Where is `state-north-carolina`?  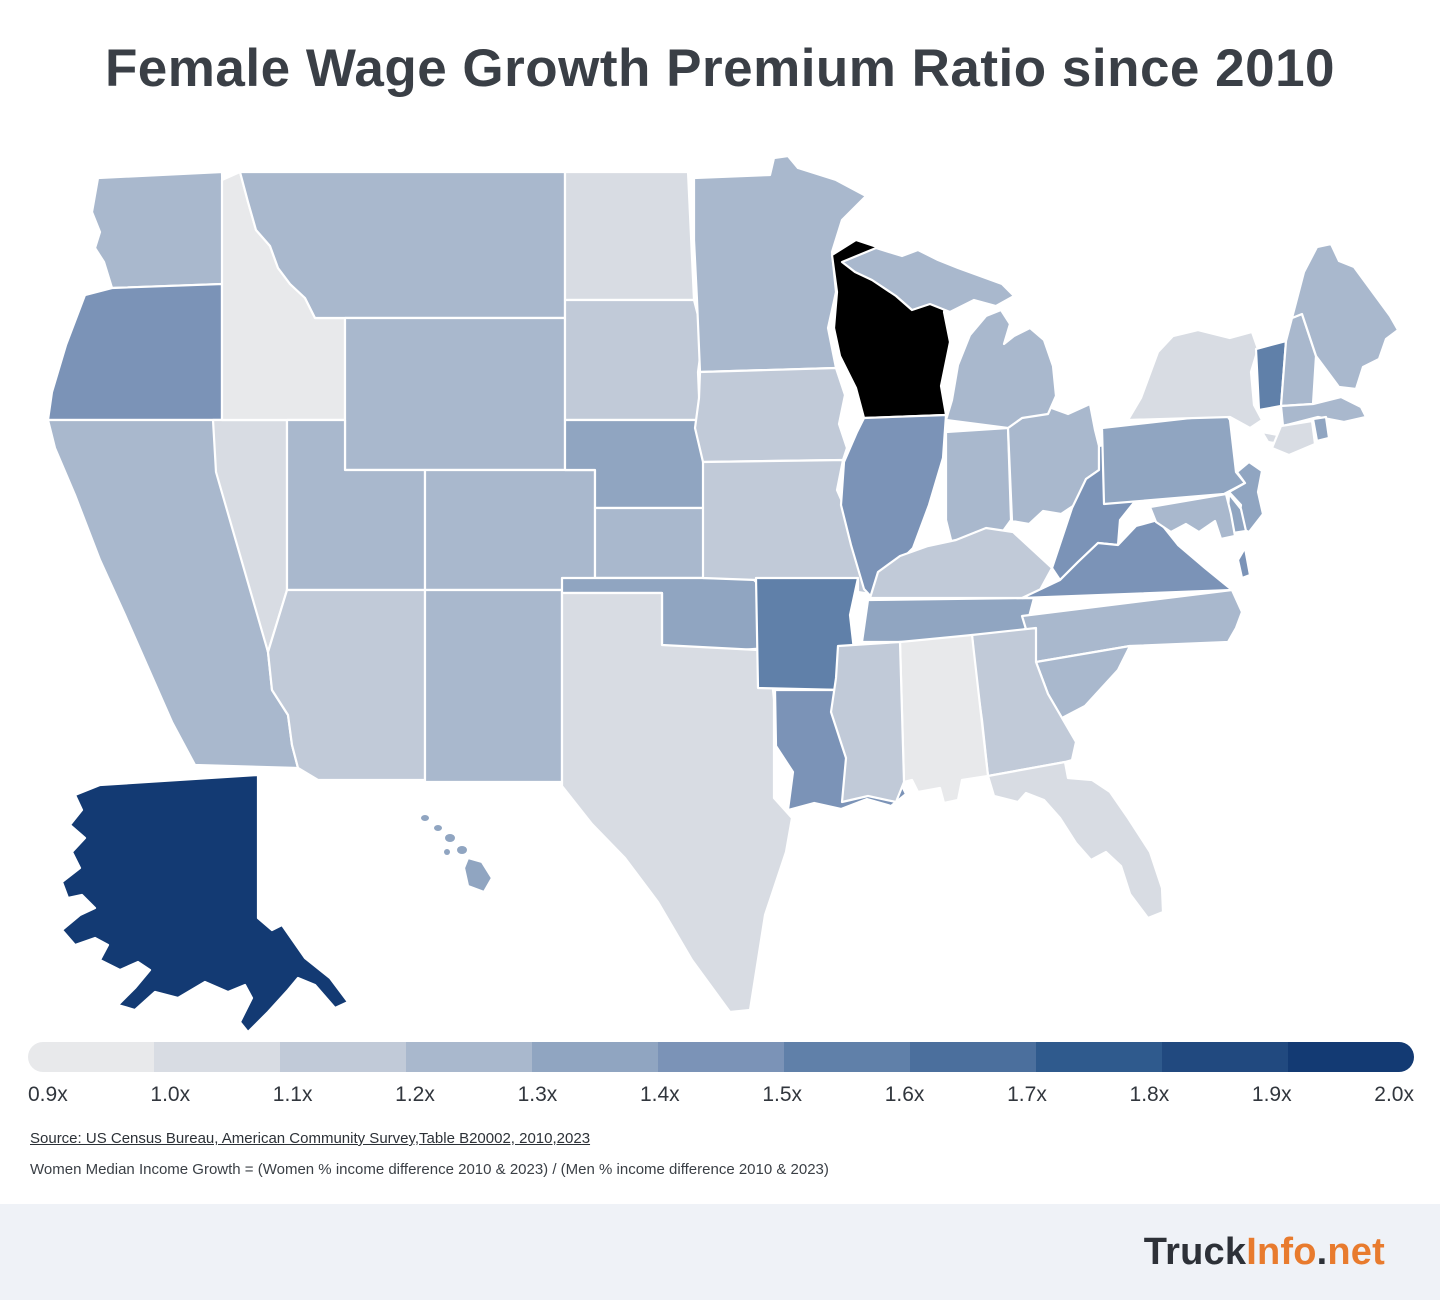
state-north-carolina is located at coordinates (1132, 626).